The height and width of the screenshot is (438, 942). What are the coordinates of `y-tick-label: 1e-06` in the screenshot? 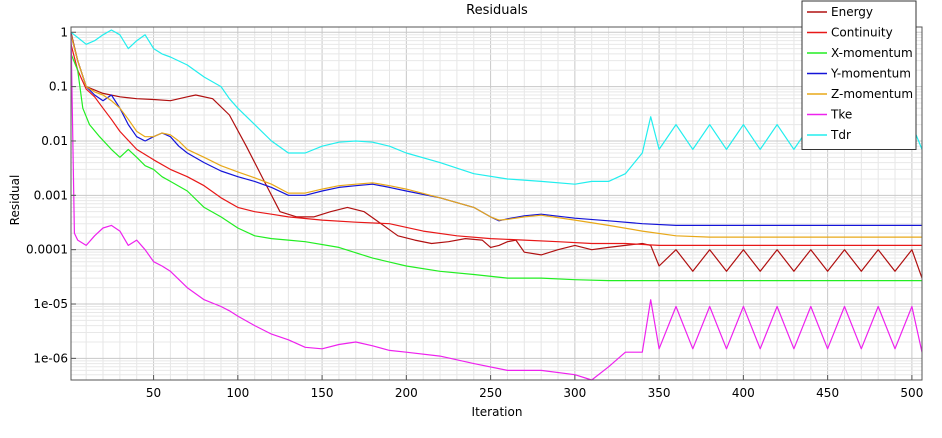 It's located at (50, 358).